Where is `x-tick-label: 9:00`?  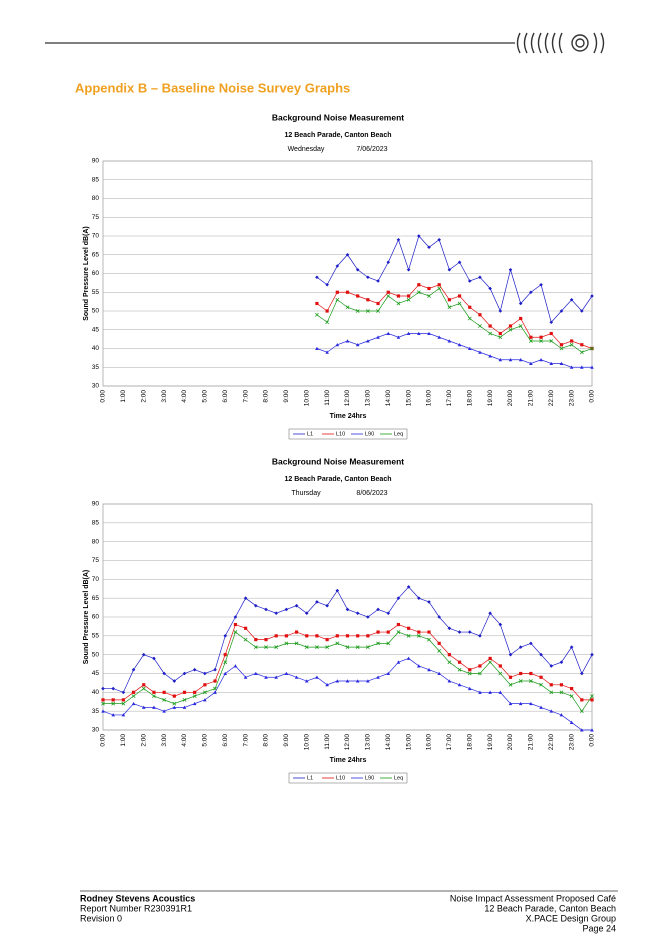
x-tick-label: 9:00 is located at coordinates (286, 740).